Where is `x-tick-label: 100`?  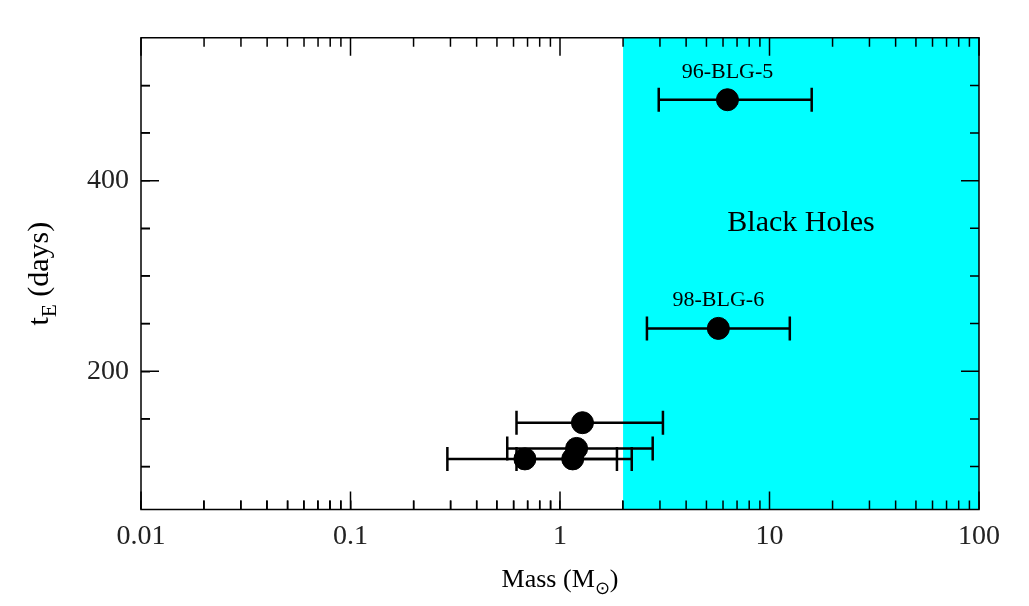
x-tick-label: 100 is located at coordinates (979, 534).